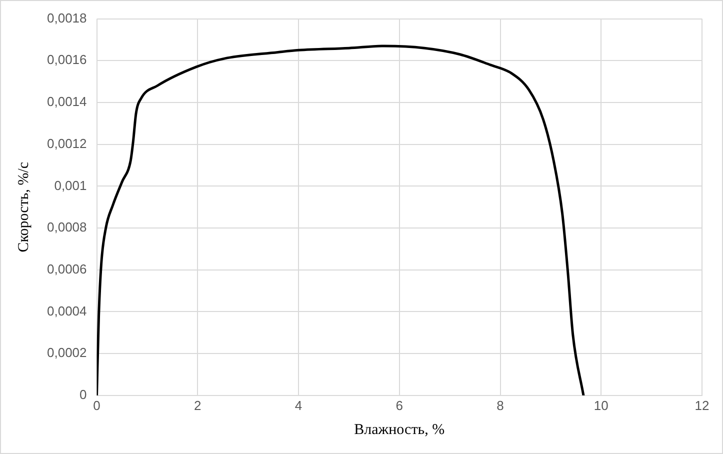 This screenshot has width=723, height=454. I want to click on x-tick-label: 0, so click(96, 405).